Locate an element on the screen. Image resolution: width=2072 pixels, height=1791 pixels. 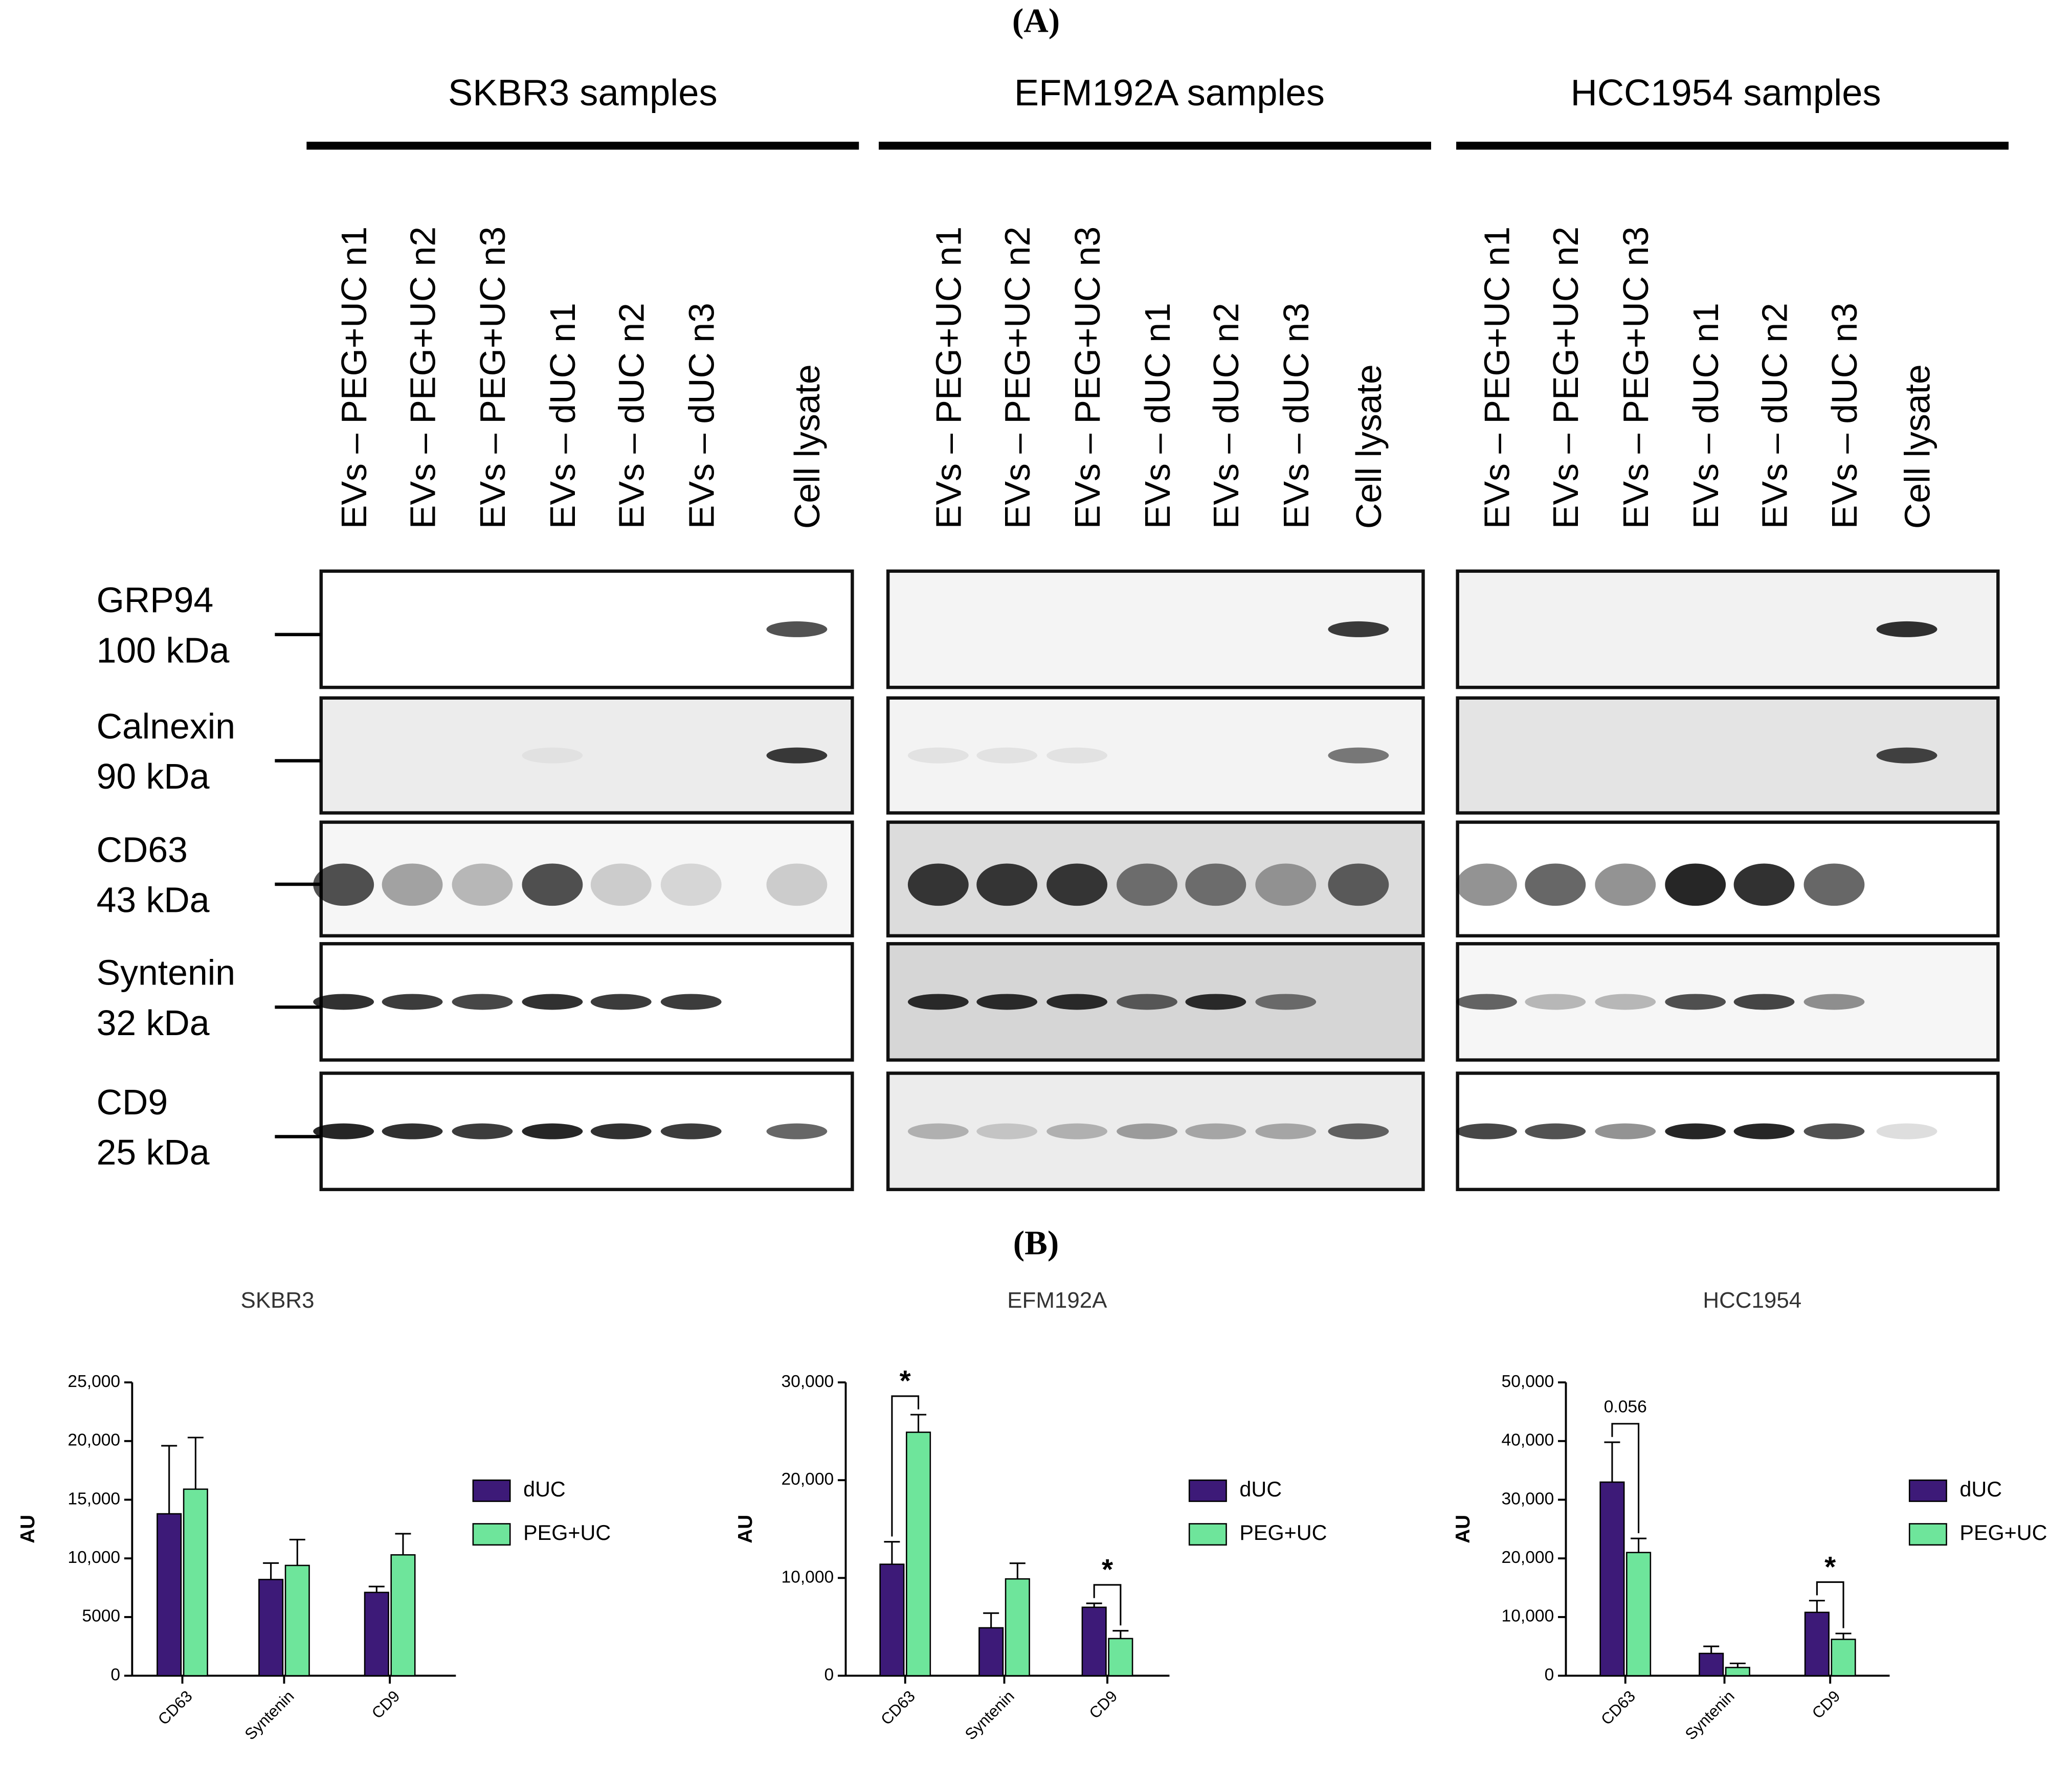
chart-title: EFM192A is located at coordinates (1057, 1300).